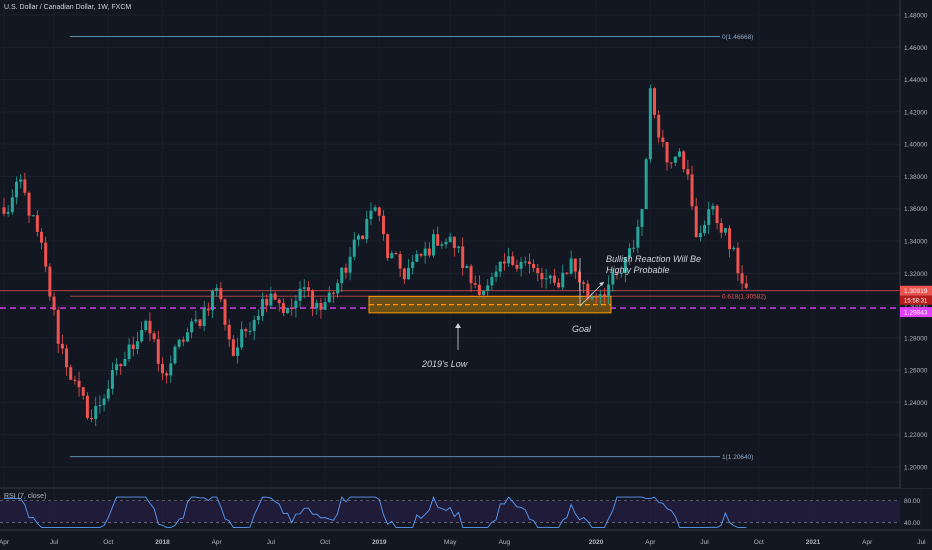  What do you see at coordinates (916, 468) in the screenshot?
I see `price-tick-label: 1.20000` at bounding box center [916, 468].